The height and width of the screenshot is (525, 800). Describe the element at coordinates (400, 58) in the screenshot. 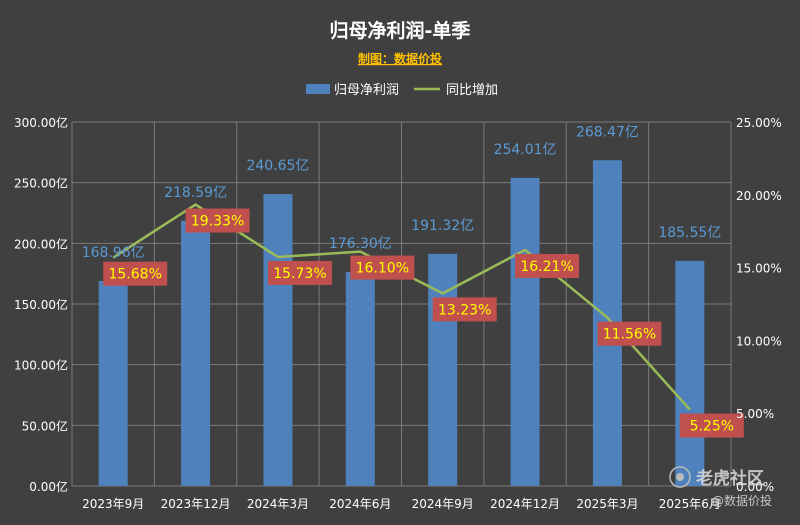

I see `chart-subtitle: 制图：数据价投` at that location.